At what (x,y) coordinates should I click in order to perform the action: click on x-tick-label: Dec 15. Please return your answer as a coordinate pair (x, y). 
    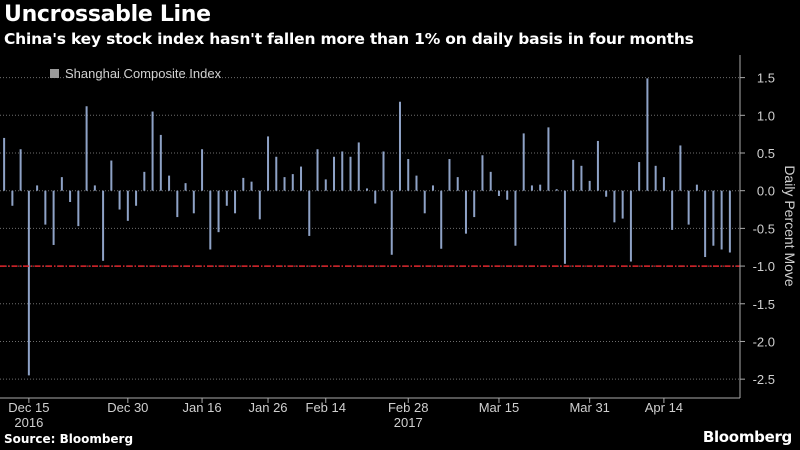
    Looking at the image, I should click on (28, 407).